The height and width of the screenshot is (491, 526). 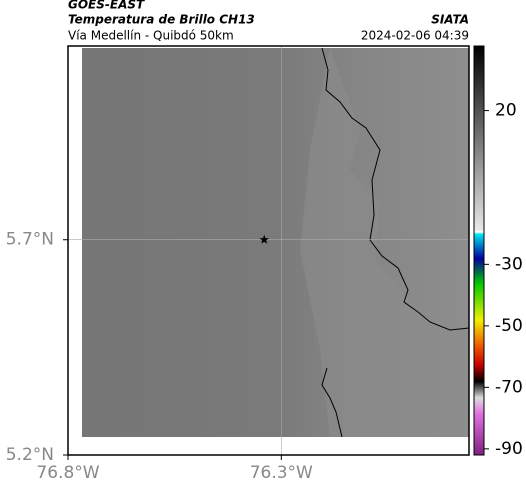 What do you see at coordinates (151, 36) in the screenshot?
I see `route: Vía Medellín - Quibdó 50km` at bounding box center [151, 36].